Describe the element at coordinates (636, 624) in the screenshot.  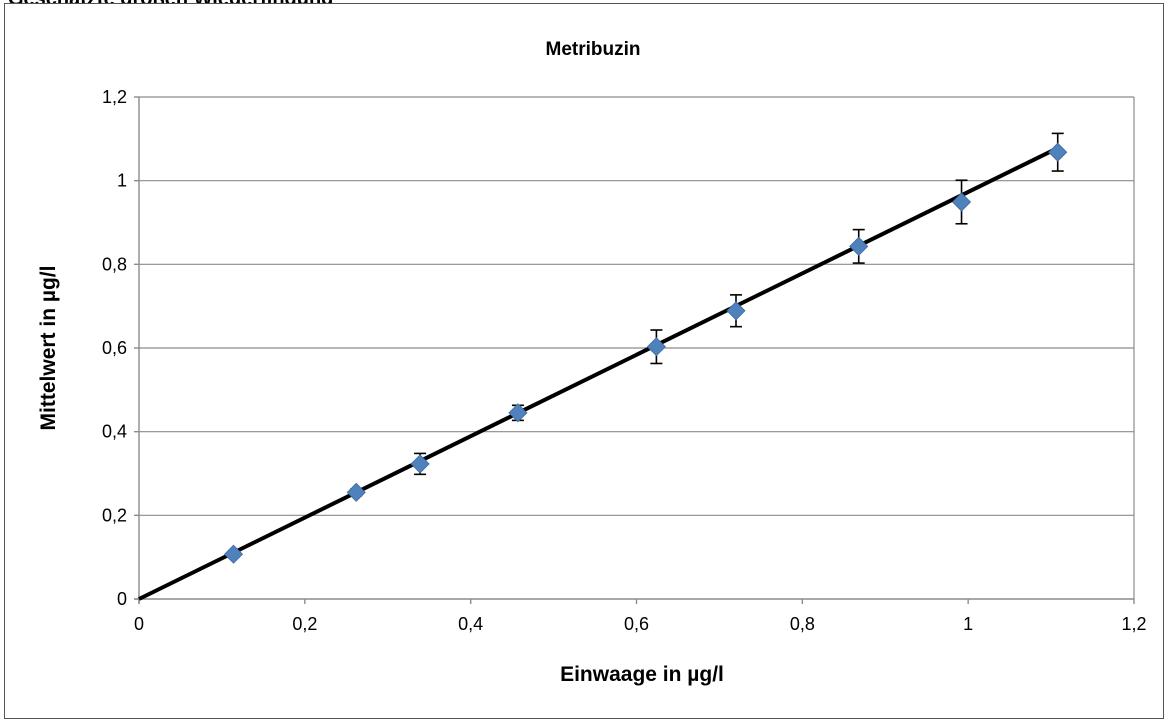
I see `x-tick-label-3: 0,6` at that location.